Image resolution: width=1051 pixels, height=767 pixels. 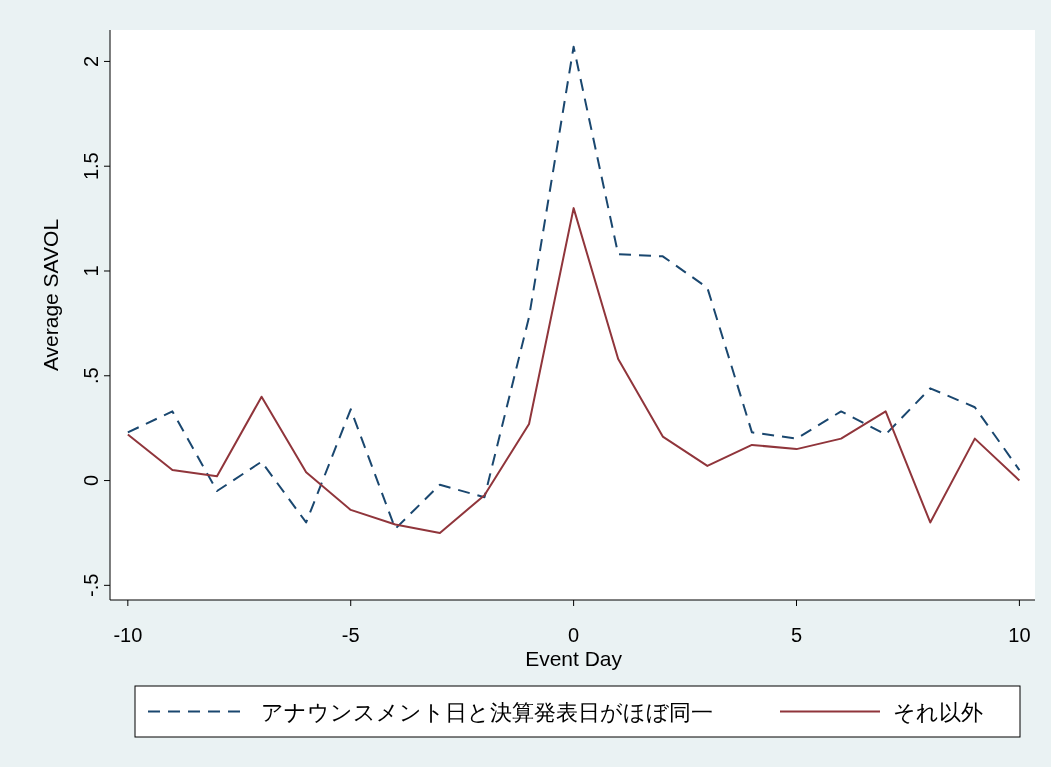 I want to click on x-tick-label: 5, so click(x=796, y=635).